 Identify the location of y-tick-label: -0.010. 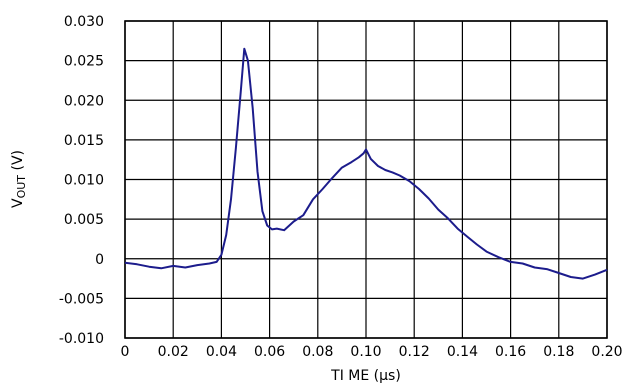
(81, 339).